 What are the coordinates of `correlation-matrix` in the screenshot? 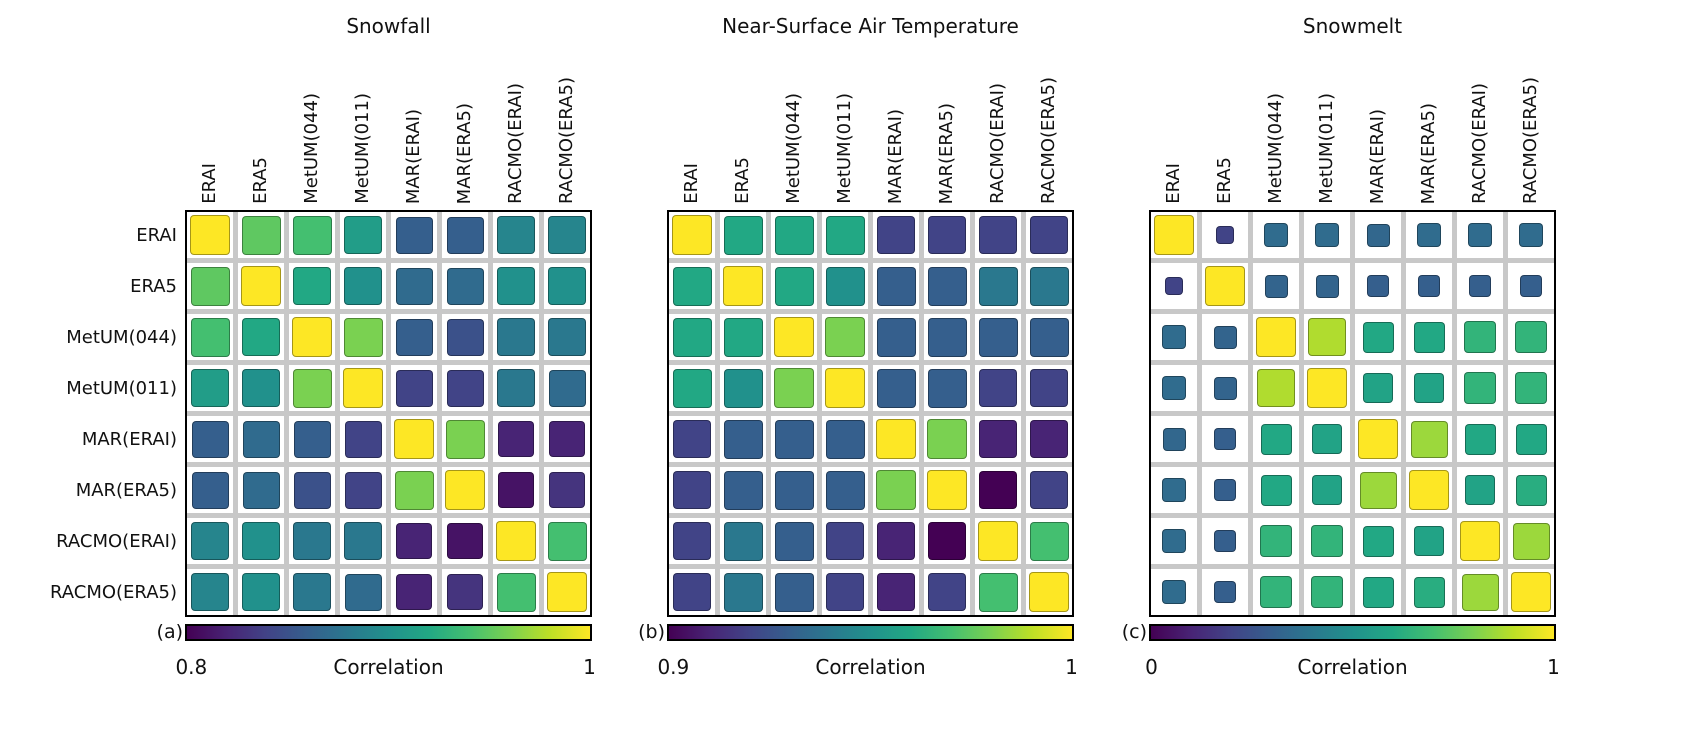 It's located at (388, 413).